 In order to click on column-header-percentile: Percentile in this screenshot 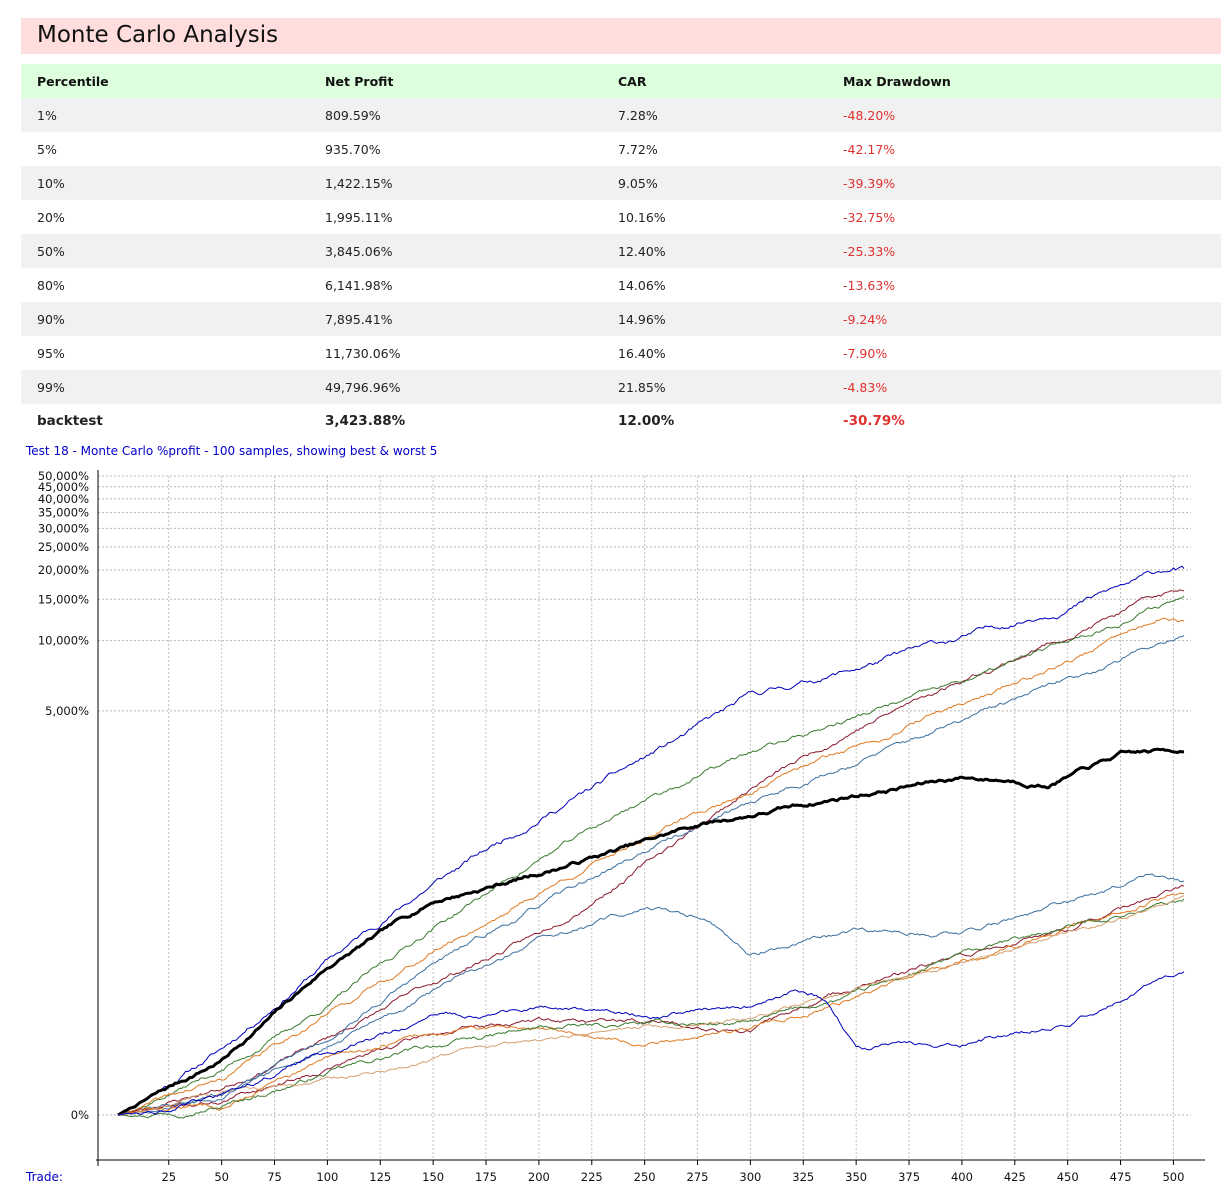, I will do `click(165, 81)`.